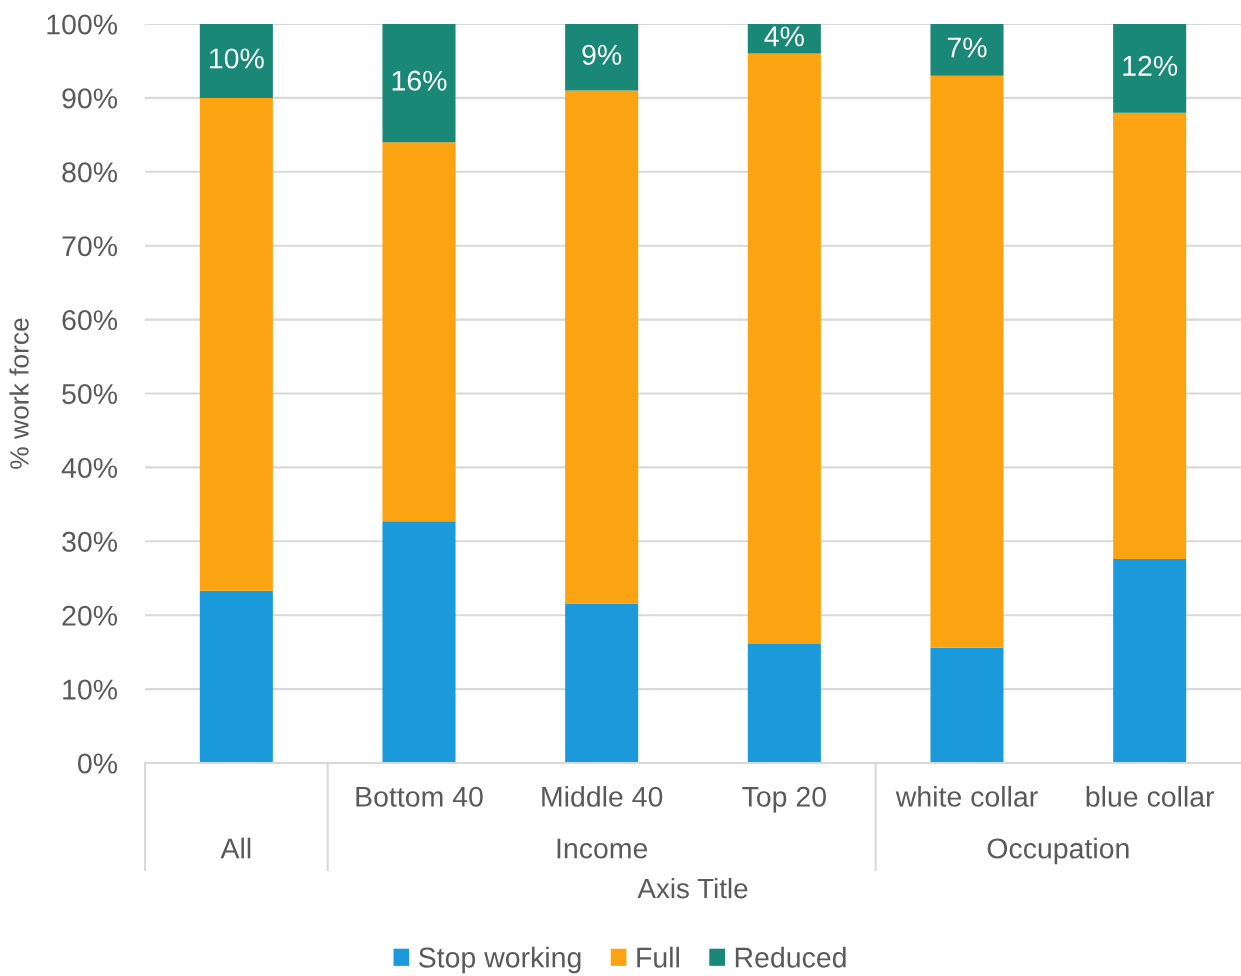 This screenshot has height=976, width=1241. I want to click on text: Occupation, so click(1058, 851).